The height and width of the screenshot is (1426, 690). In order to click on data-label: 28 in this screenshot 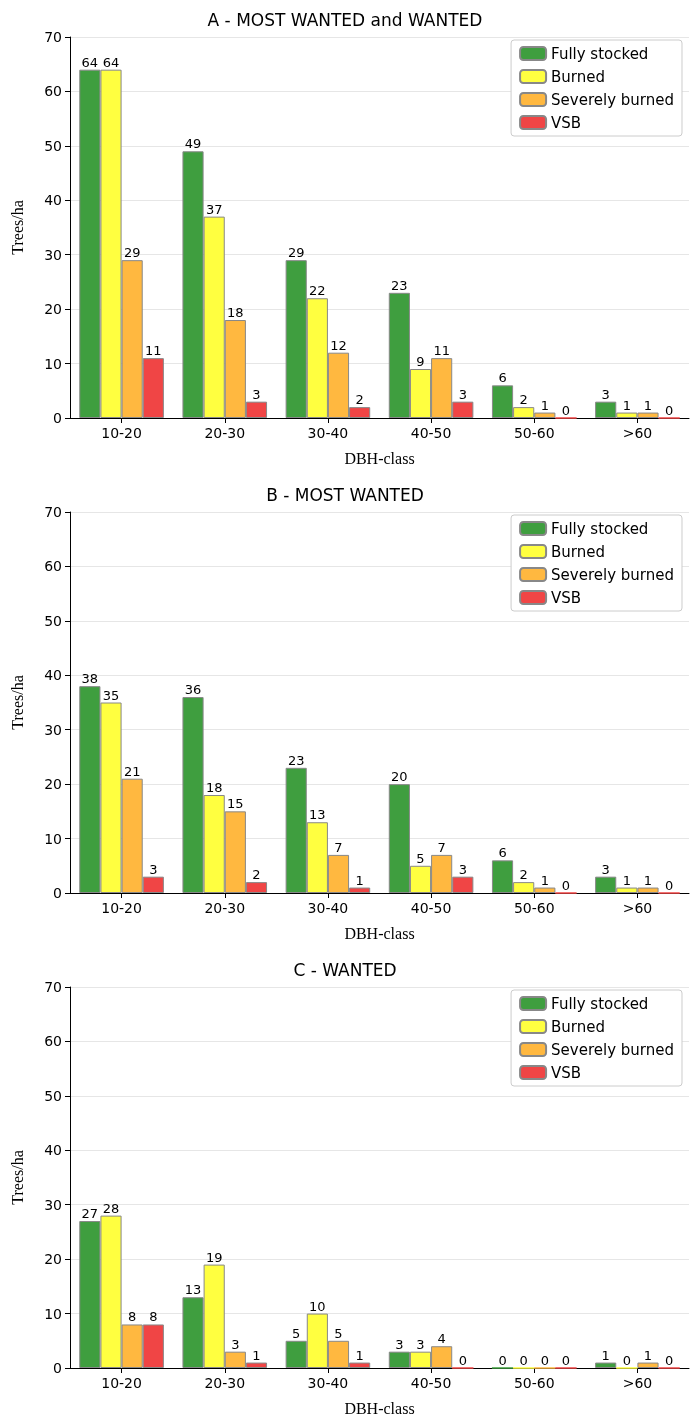, I will do `click(111, 1208)`.